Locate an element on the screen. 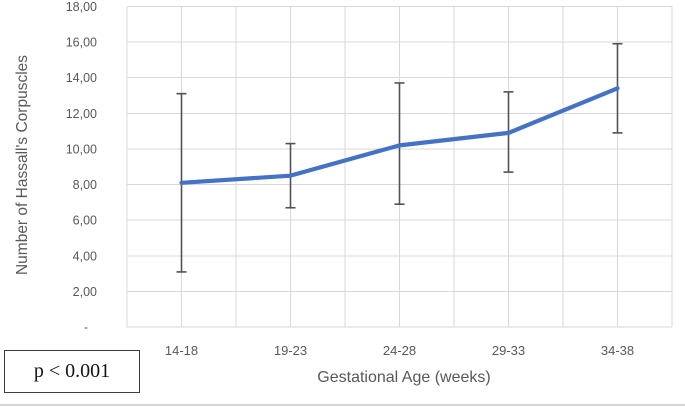 The image size is (685, 410). x-tick-label: 14-18 is located at coordinates (181, 350).